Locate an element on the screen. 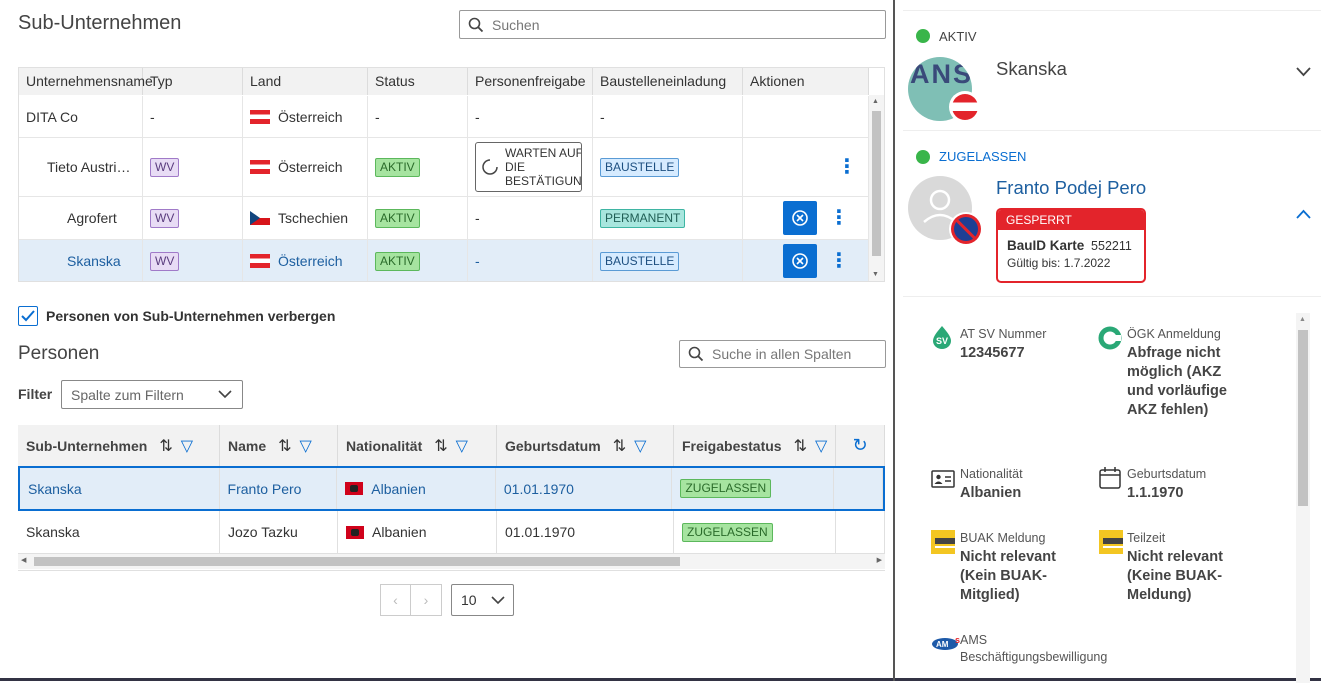 The height and width of the screenshot is (683, 1321). col-typ: Typ is located at coordinates (193, 81).